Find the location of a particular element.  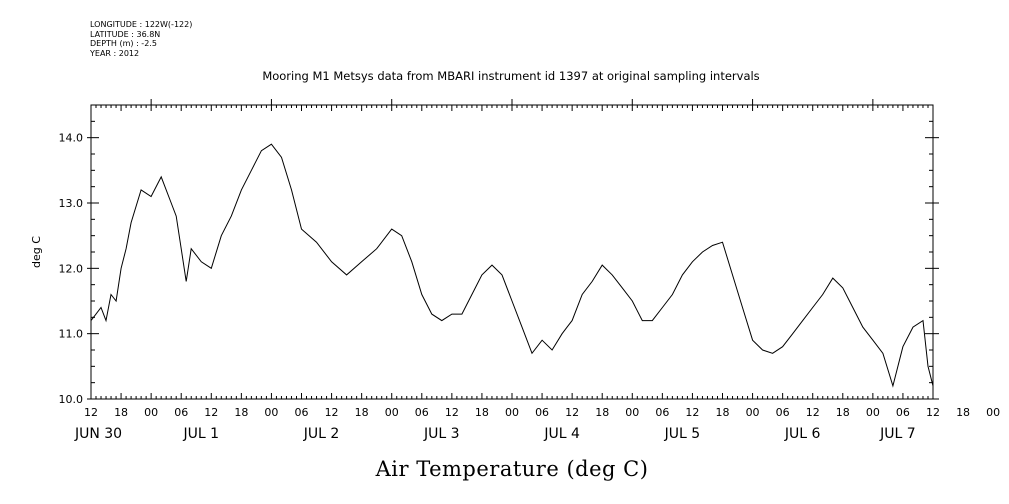

x-axis-label: Air Temperature (deg C) is located at coordinates (512, 469).